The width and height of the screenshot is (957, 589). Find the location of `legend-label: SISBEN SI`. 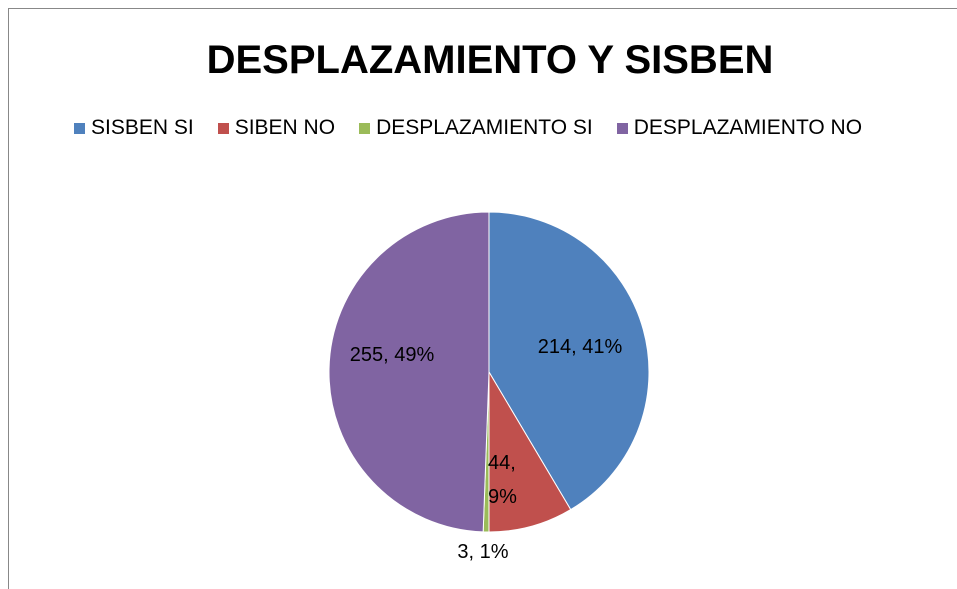

legend-label: SISBEN SI is located at coordinates (142, 127).